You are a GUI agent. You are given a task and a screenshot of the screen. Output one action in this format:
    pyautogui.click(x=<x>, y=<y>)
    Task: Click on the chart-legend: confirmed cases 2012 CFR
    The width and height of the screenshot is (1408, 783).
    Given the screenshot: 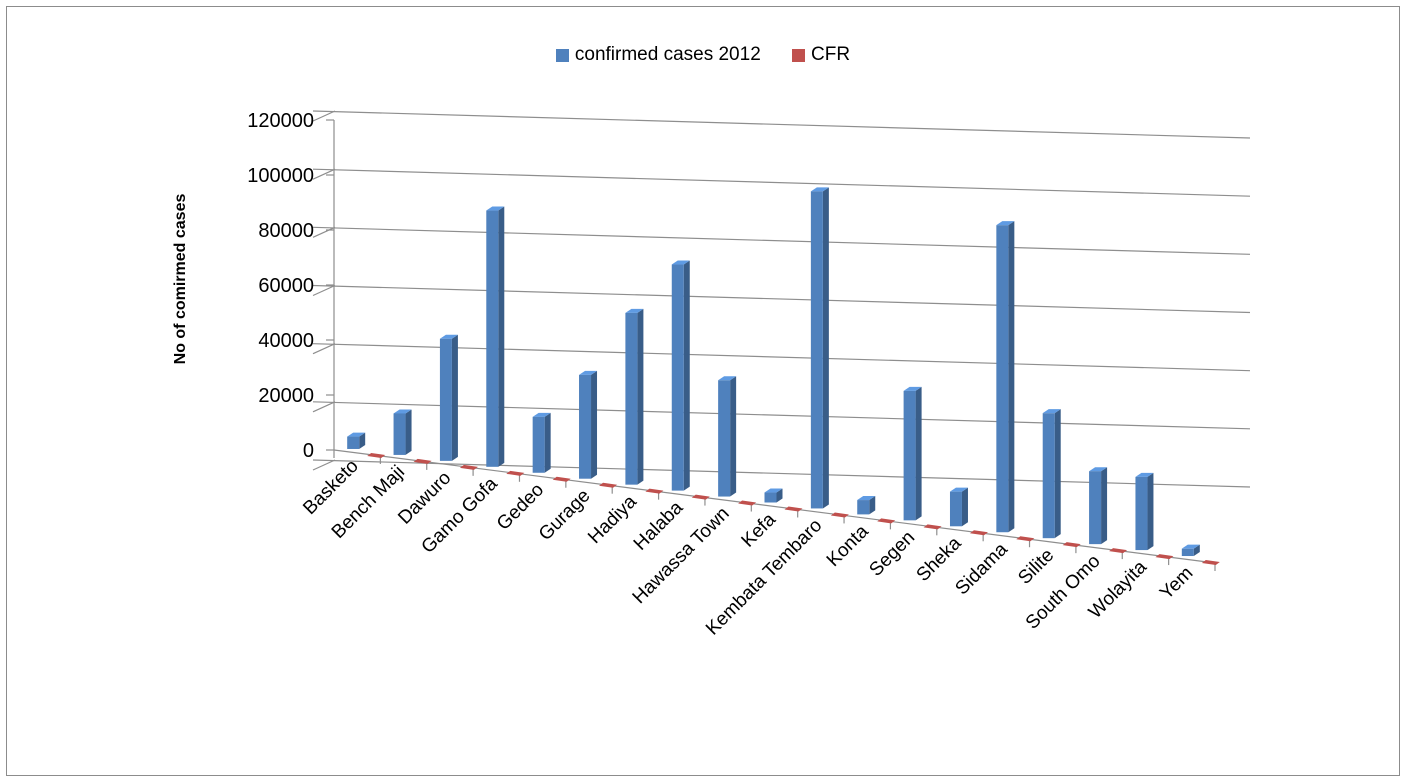 What is the action you would take?
    pyautogui.click(x=703, y=56)
    